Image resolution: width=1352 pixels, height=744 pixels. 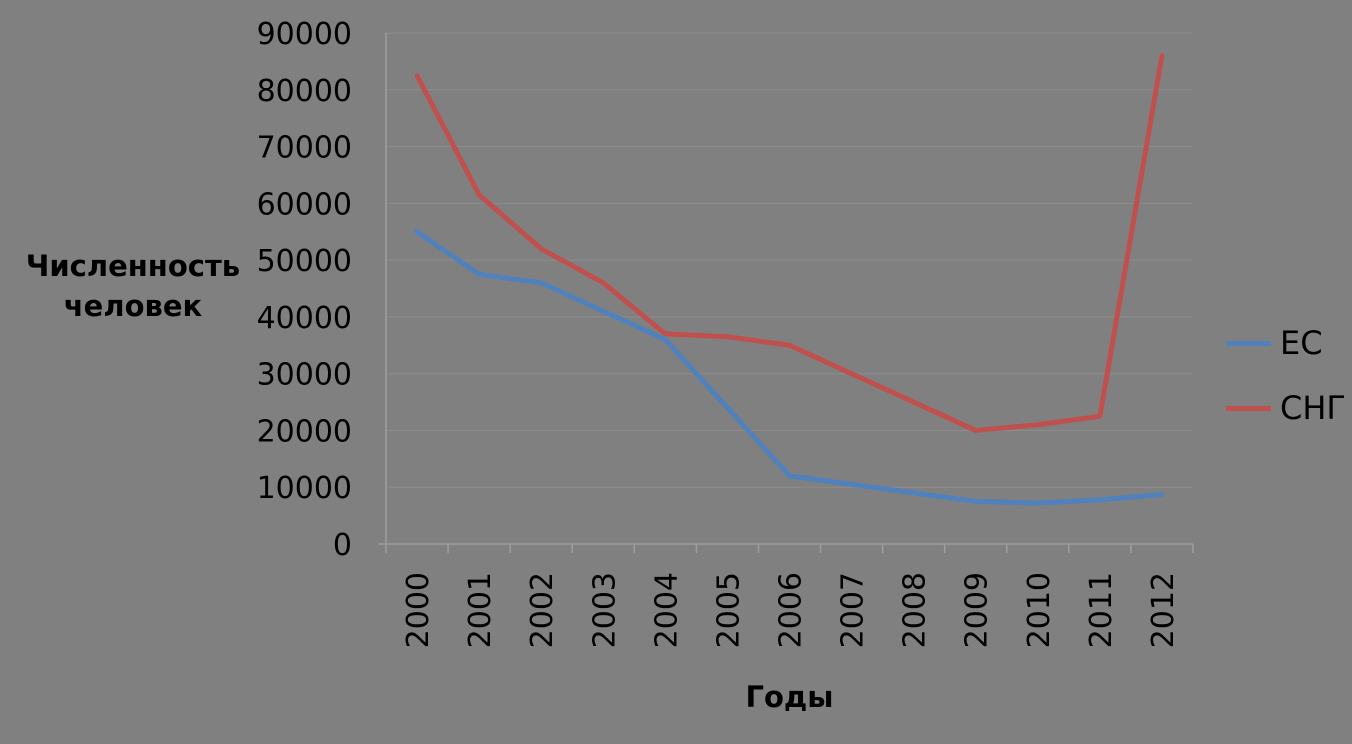 What do you see at coordinates (304, 488) in the screenshot?
I see `y-tick-label: 10000` at bounding box center [304, 488].